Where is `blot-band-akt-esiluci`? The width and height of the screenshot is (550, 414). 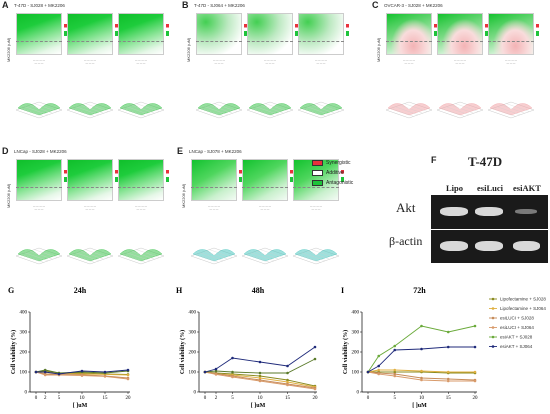
blot-band-akt-esiluci is located at coordinates (489, 211).